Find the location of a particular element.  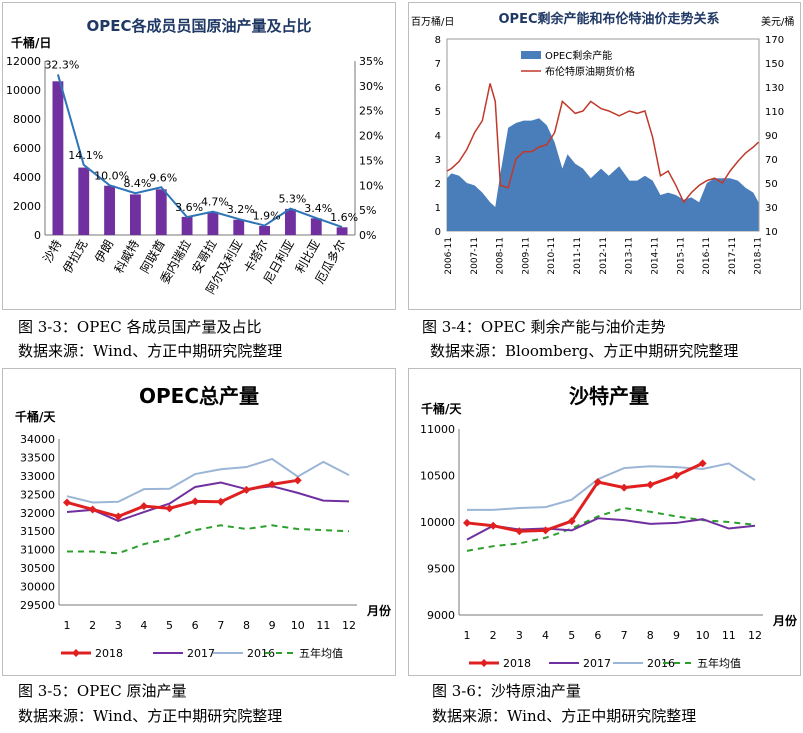

x-tick-label: 2011-11 is located at coordinates (578, 256).